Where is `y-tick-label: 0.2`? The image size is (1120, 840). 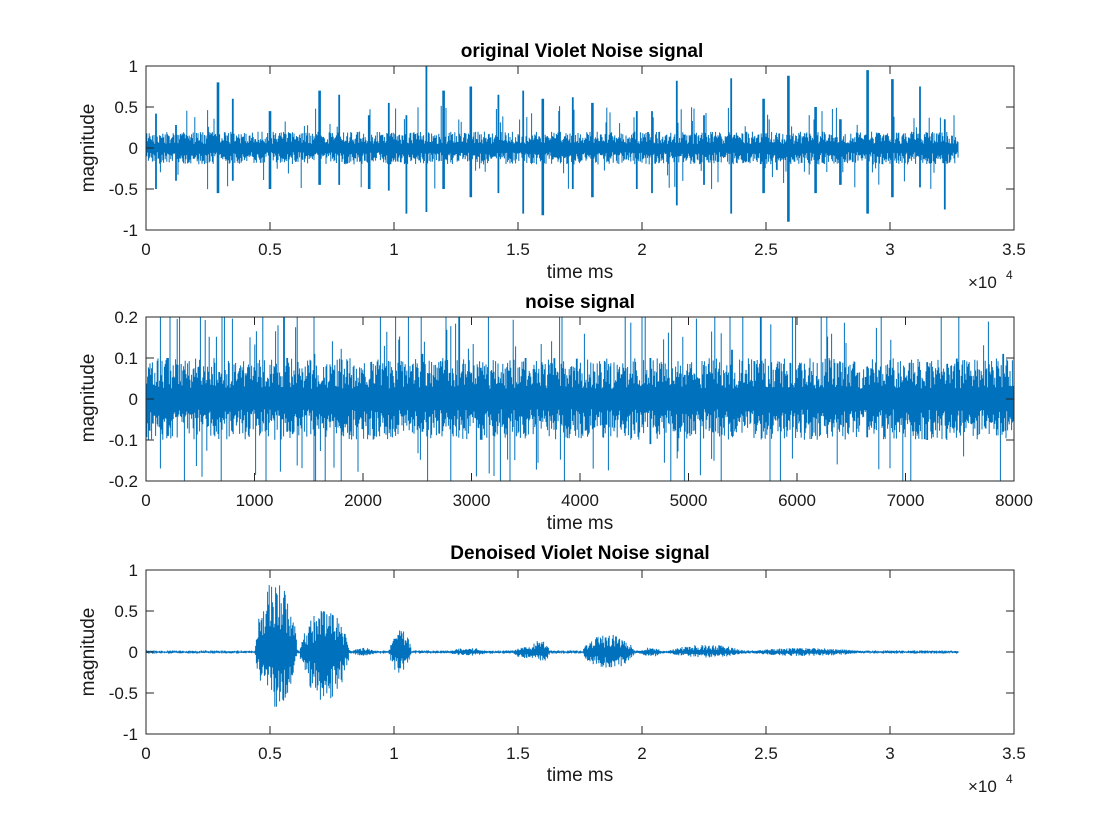 y-tick-label: 0.2 is located at coordinates (126, 317).